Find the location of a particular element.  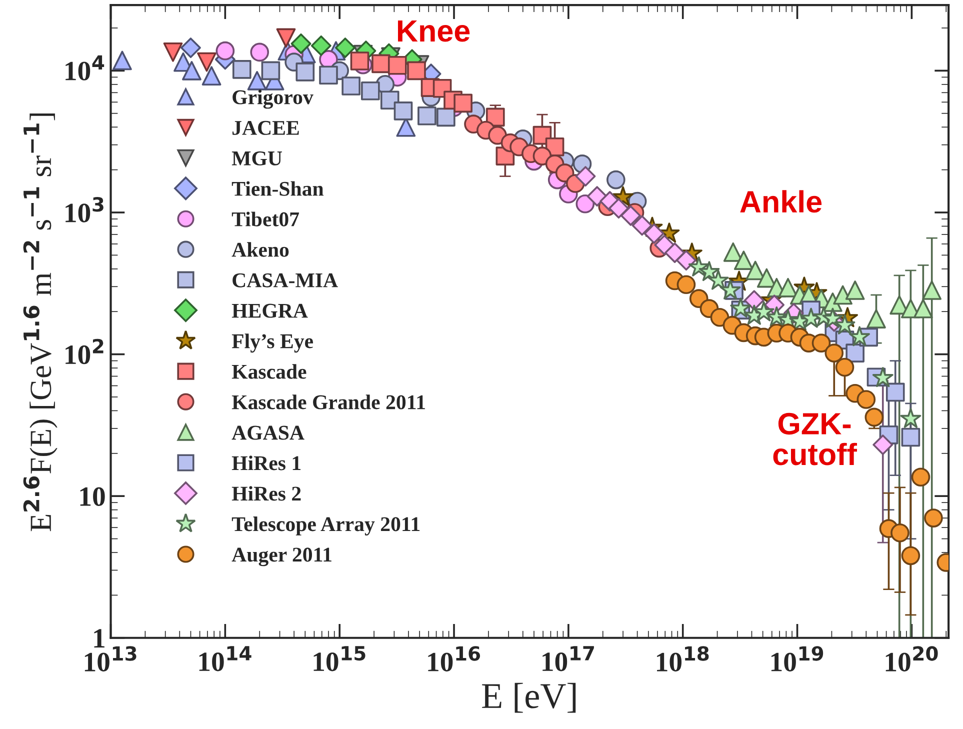

y-tick-label: 1 is located at coordinates (99, 638).